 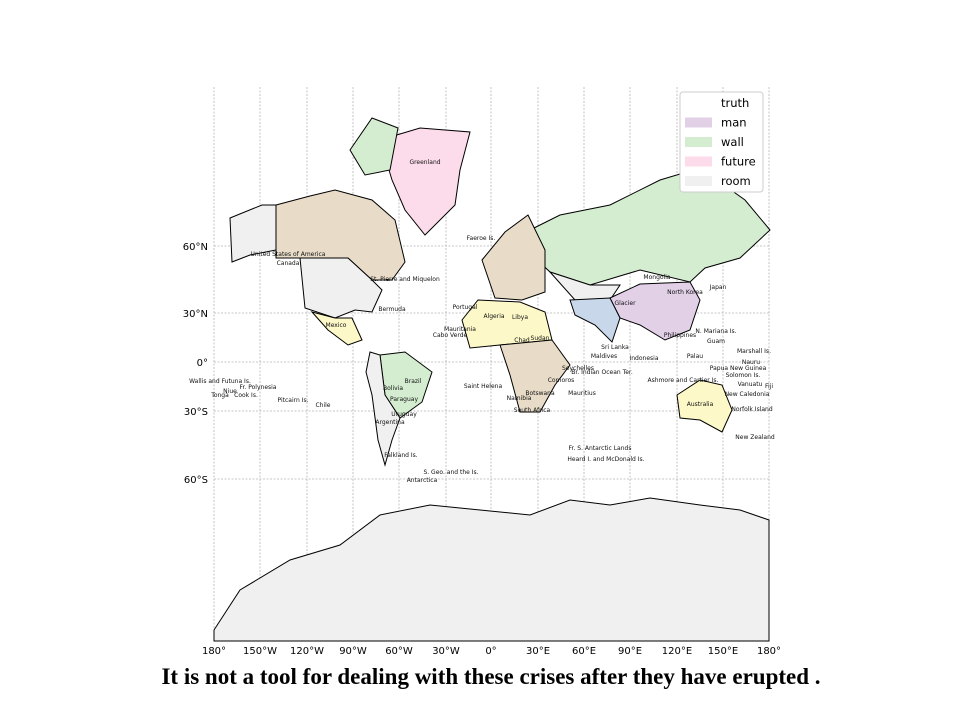 I want to click on country-label: Libya, so click(x=520, y=317).